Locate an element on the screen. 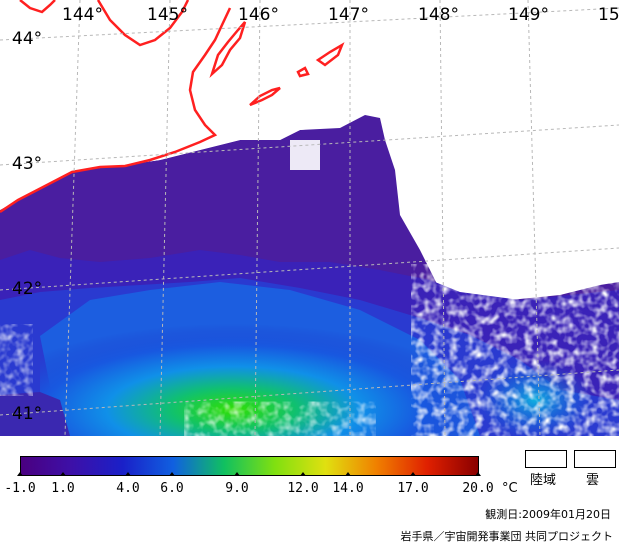 This screenshot has height=546, width=619. land-key-box is located at coordinates (546, 459).